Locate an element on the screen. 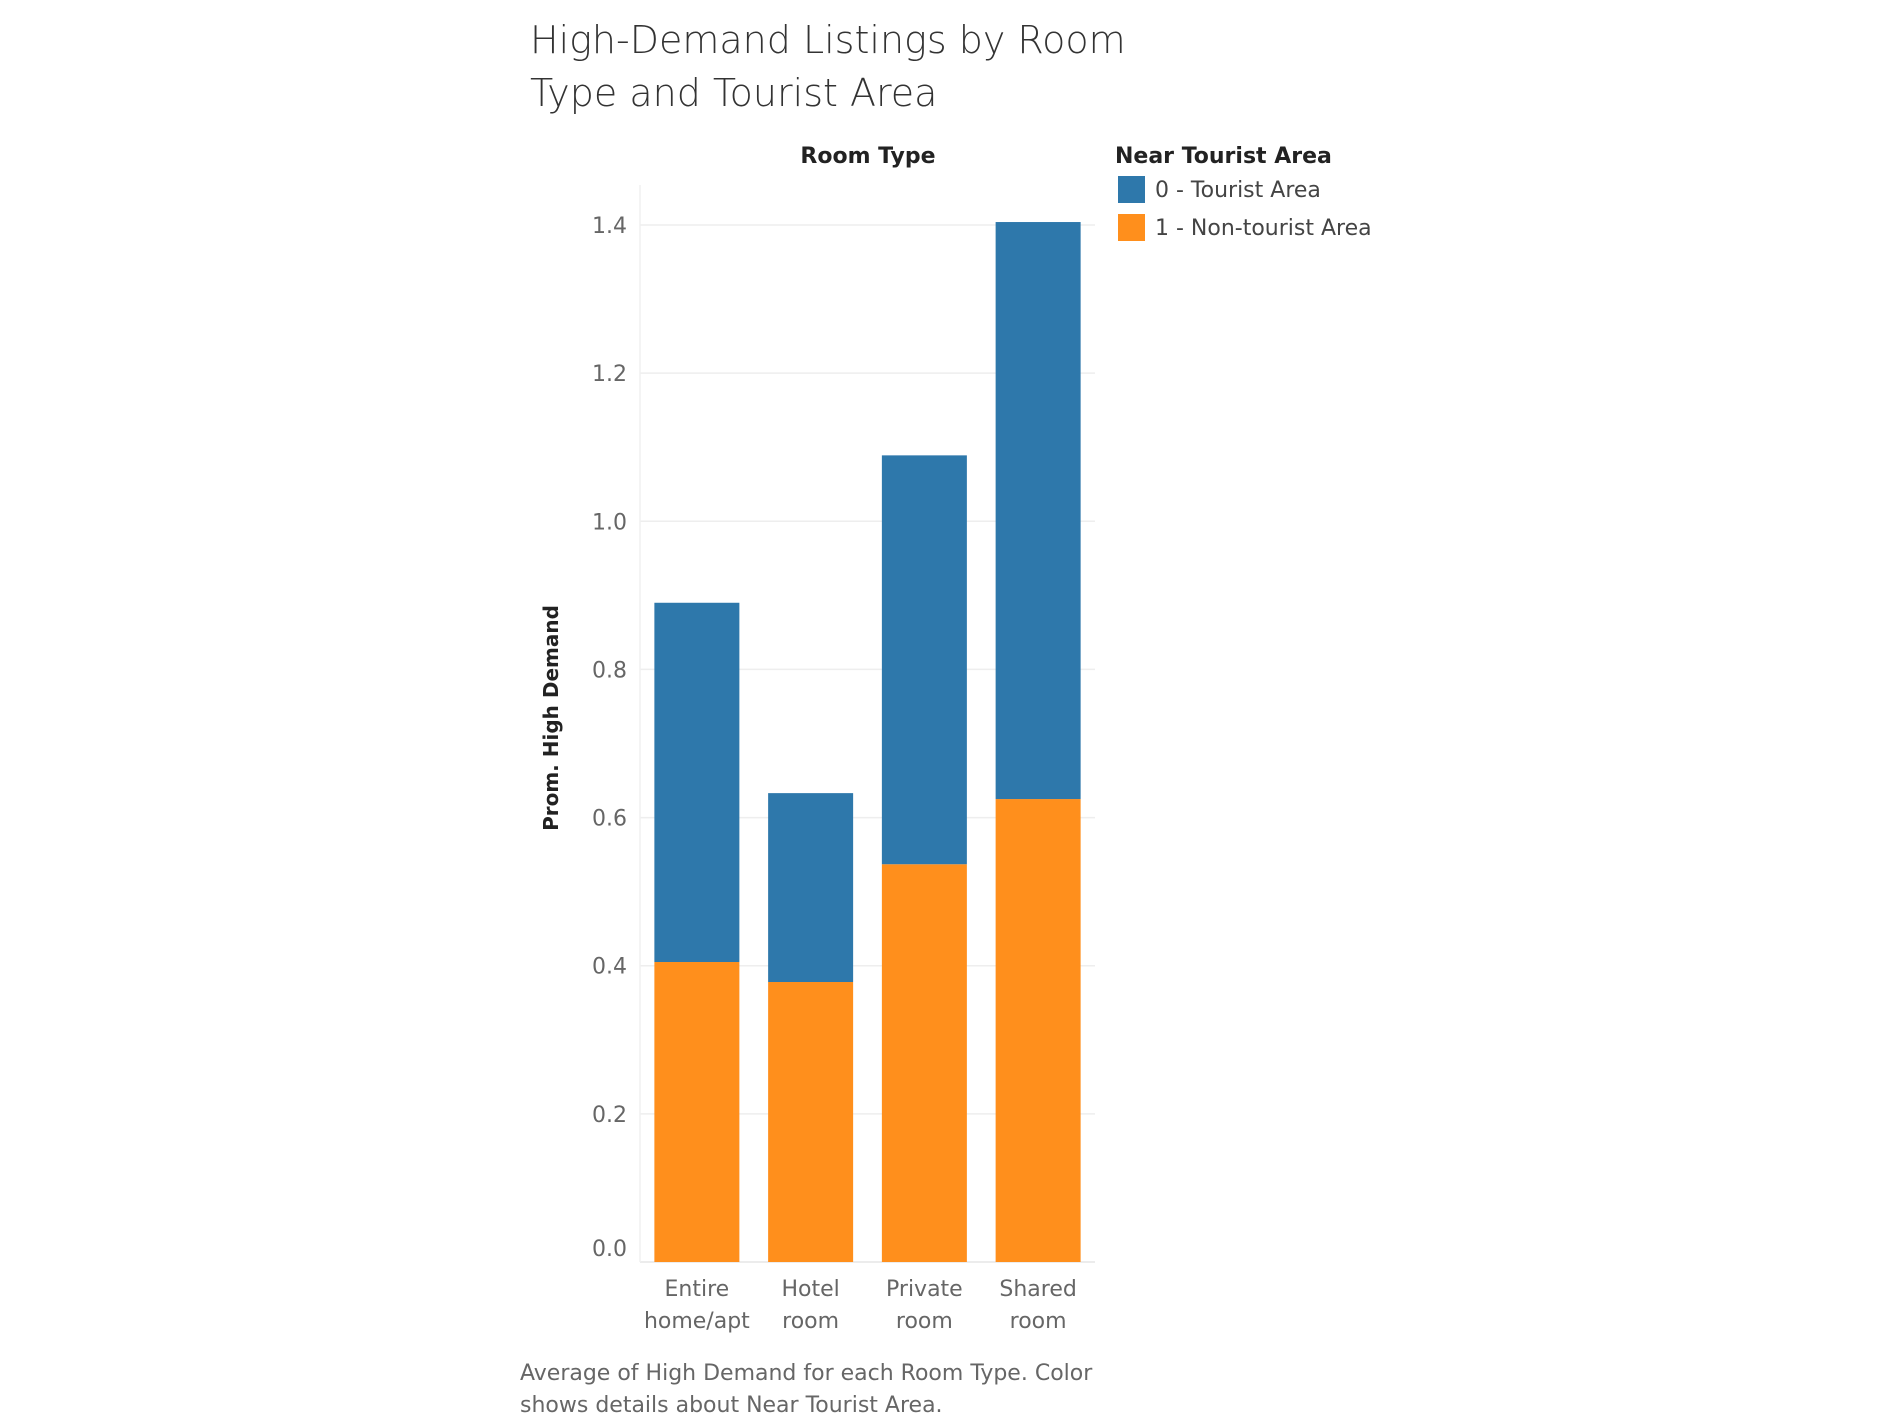 The height and width of the screenshot is (1417, 1890). legend-title: Near Tourist Area is located at coordinates (1223, 156).